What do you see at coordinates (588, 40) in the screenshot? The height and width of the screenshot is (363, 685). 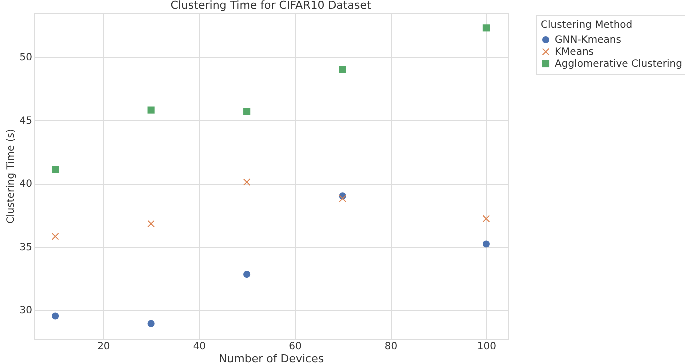 I see `legend-label: GNN-Kmeans` at bounding box center [588, 40].